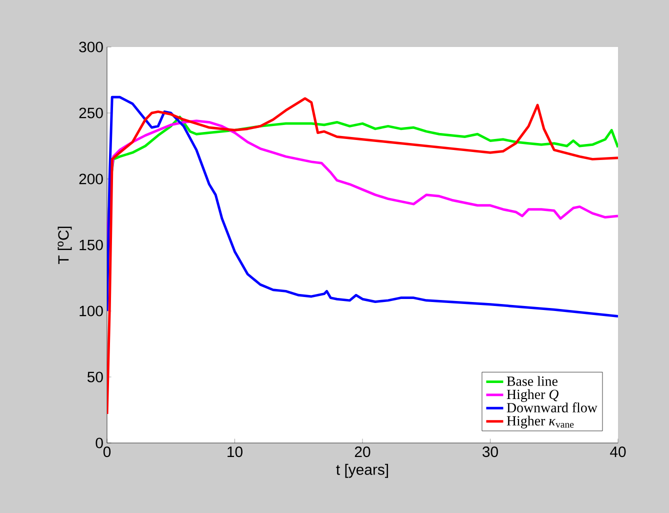 This screenshot has width=669, height=513. What do you see at coordinates (618, 452) in the screenshot?
I see `x-tick-label: 40` at bounding box center [618, 452].